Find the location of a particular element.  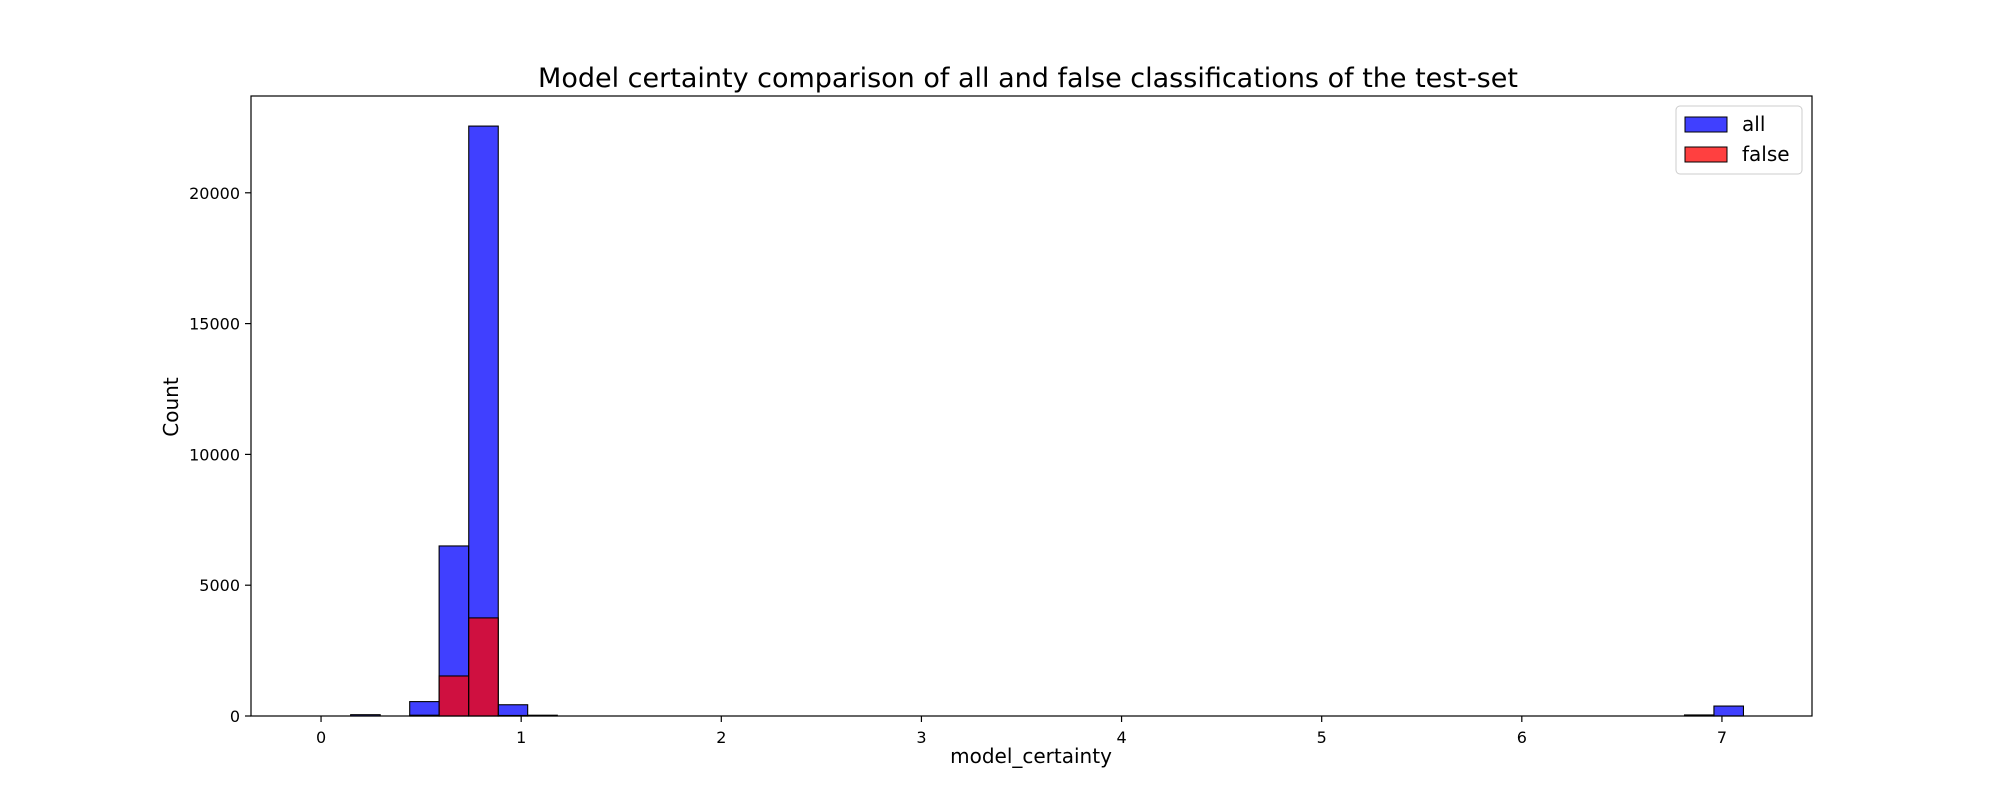

legend-label-all: all is located at coordinates (1753, 124).